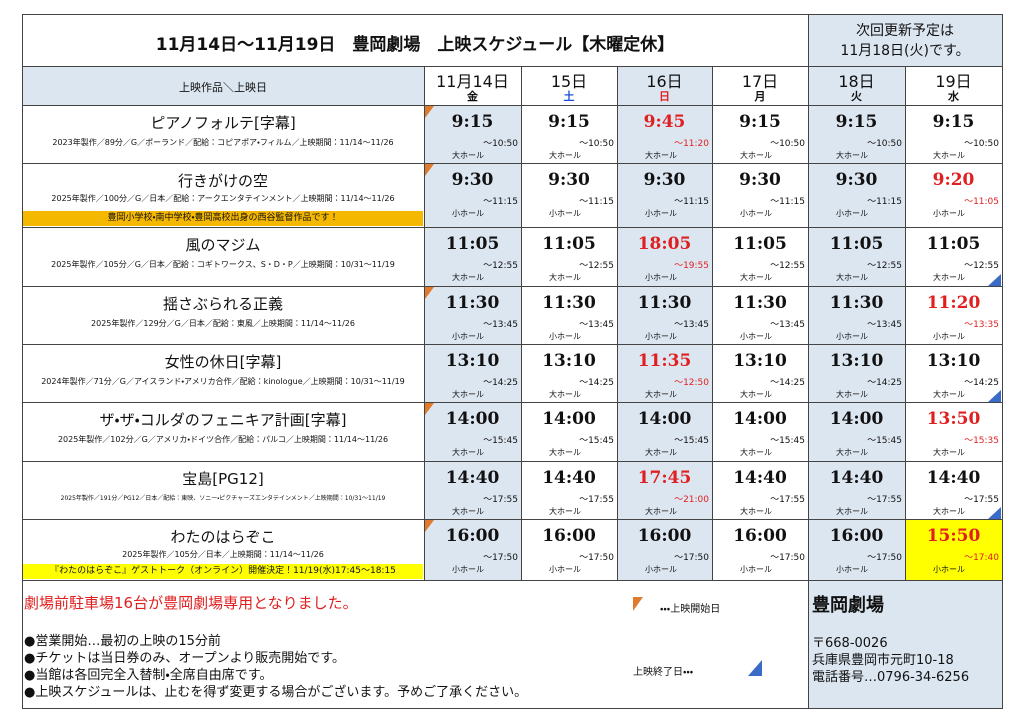 The image size is (1024, 725). What do you see at coordinates (905, 40) in the screenshot?
I see `notice-cell` at bounding box center [905, 40].